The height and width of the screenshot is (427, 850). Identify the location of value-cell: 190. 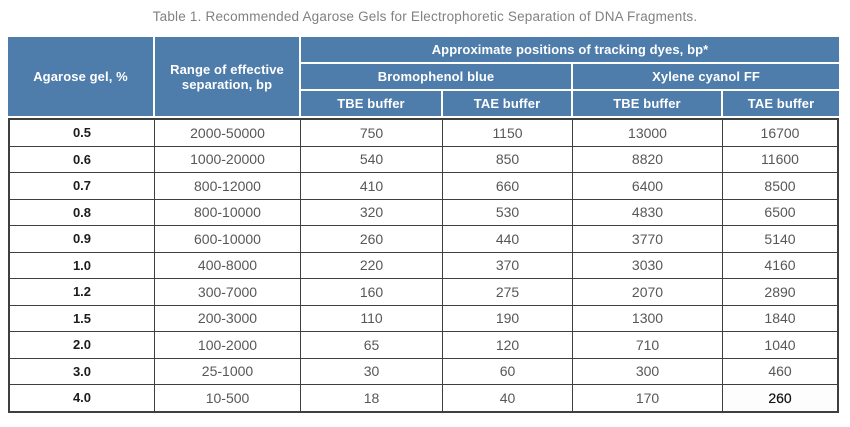
(508, 318).